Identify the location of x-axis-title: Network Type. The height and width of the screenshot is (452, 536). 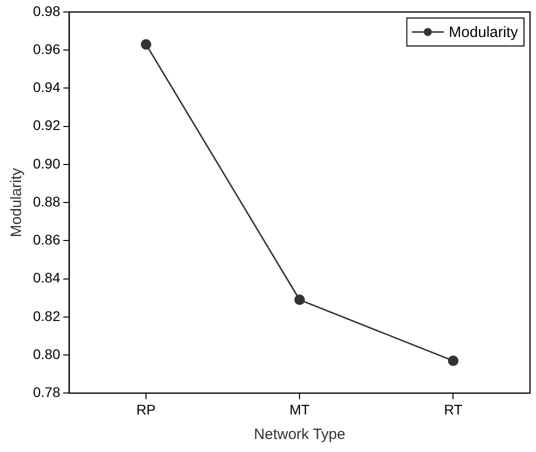
(300, 435).